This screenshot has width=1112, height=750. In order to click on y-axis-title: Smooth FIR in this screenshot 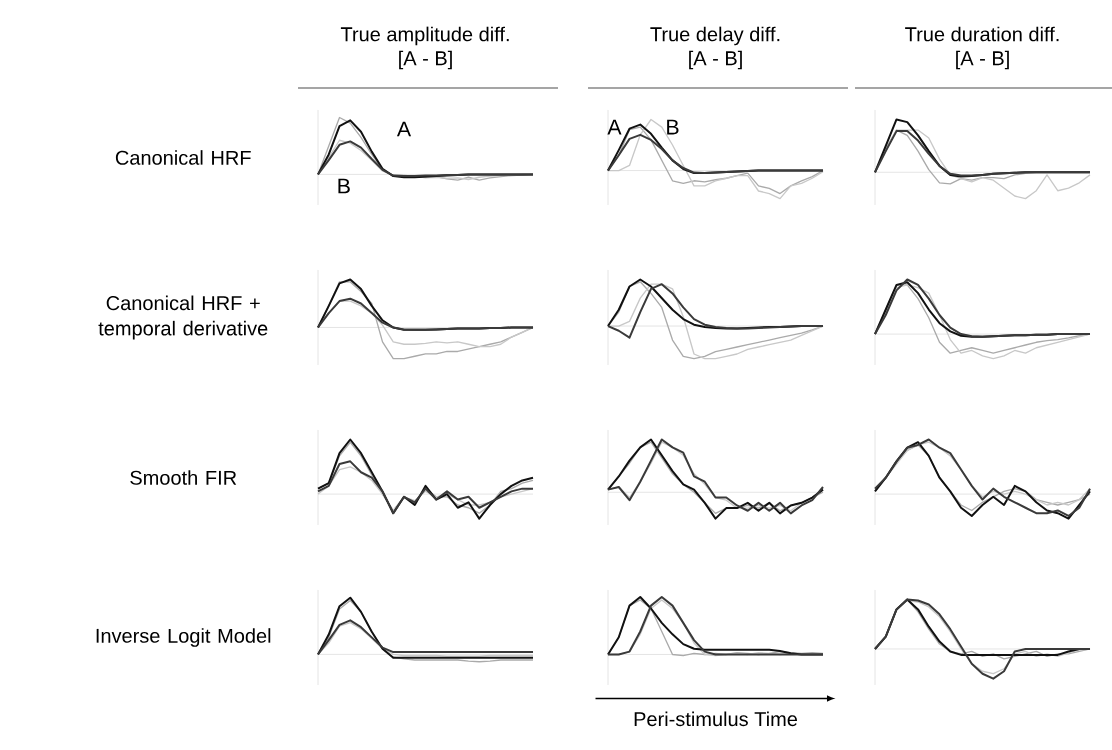, I will do `click(183, 477)`.